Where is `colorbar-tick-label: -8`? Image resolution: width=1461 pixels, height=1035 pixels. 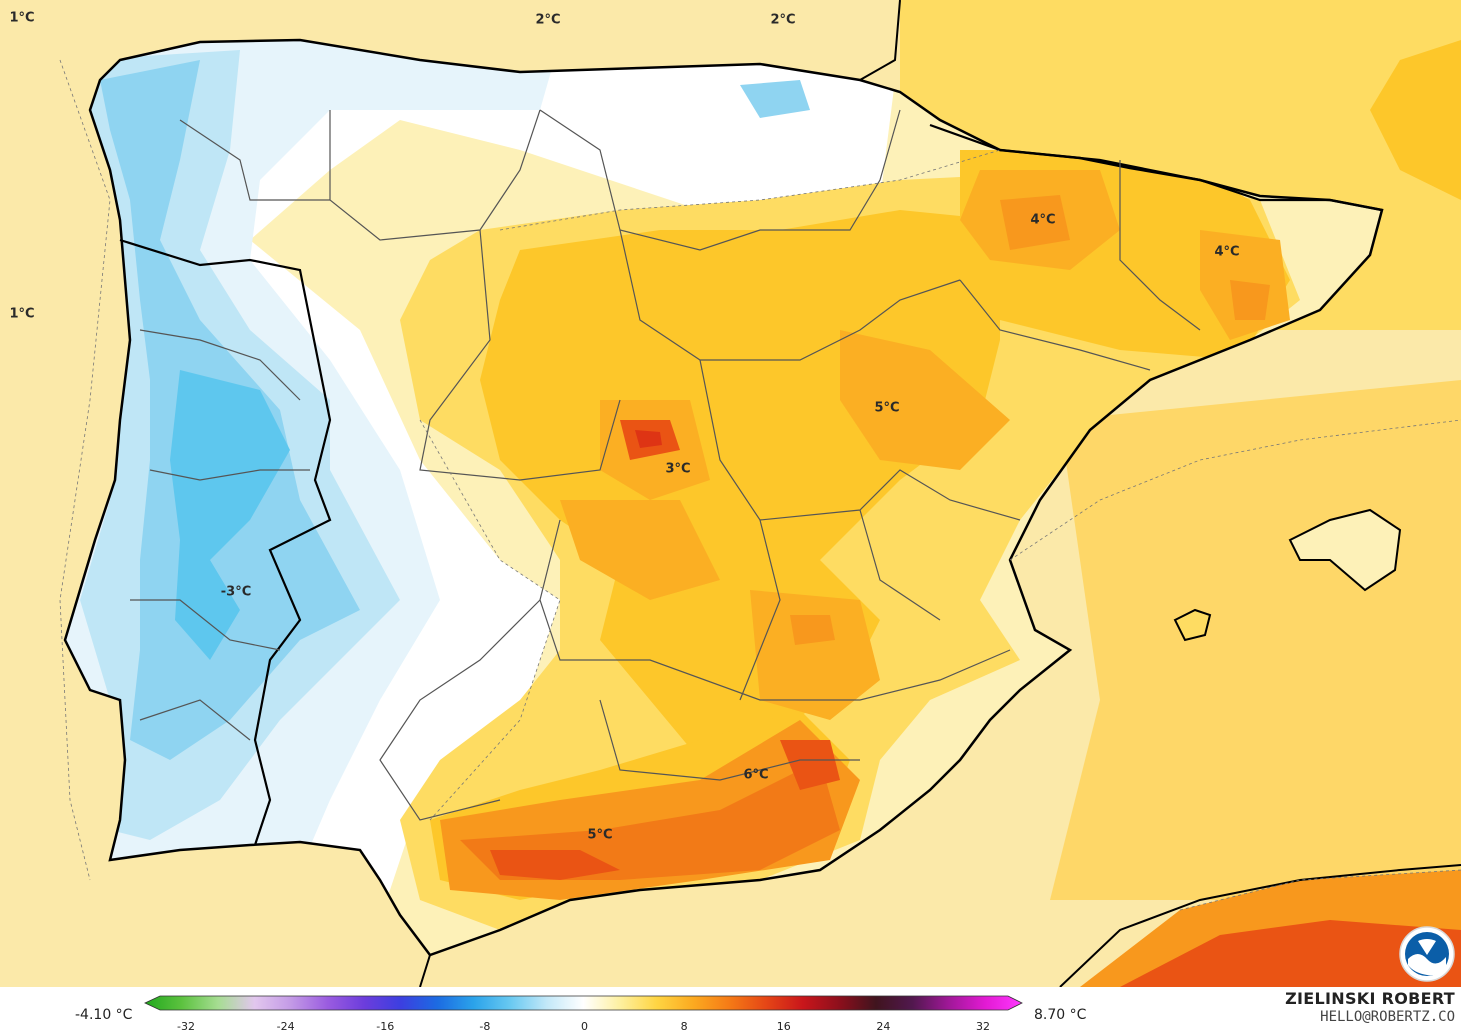
colorbar-tick-label: -8 is located at coordinates (485, 1026).